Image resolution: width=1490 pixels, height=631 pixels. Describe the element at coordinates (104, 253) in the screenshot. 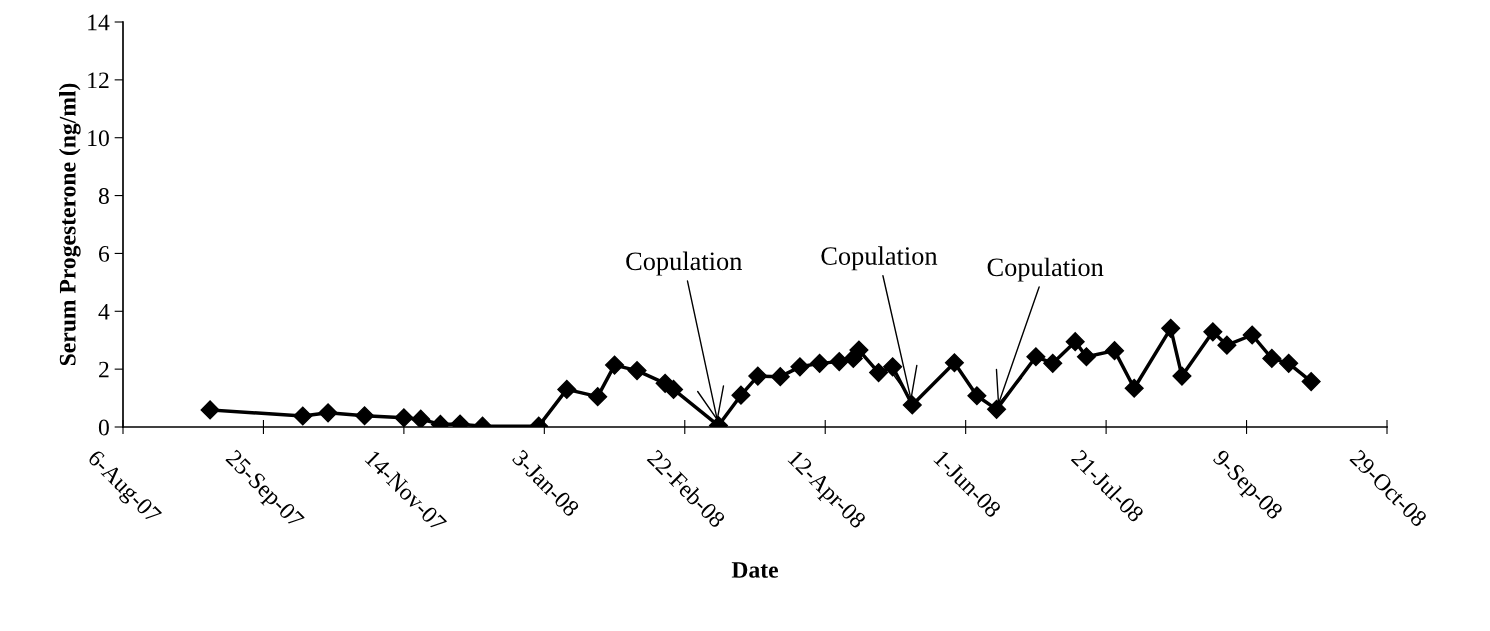

I see `y-tick-label: 6` at that location.